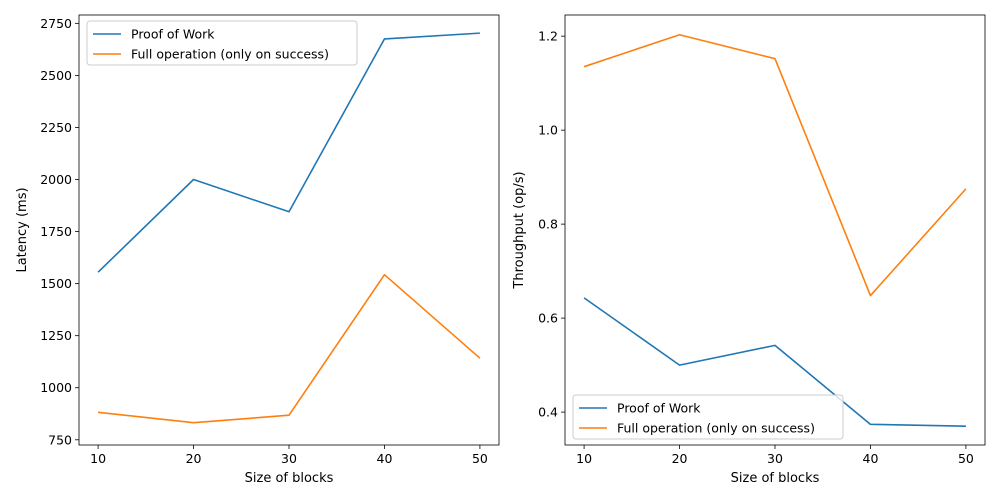  What do you see at coordinates (56, 231) in the screenshot?
I see `y-tick-label: 1750` at bounding box center [56, 231].